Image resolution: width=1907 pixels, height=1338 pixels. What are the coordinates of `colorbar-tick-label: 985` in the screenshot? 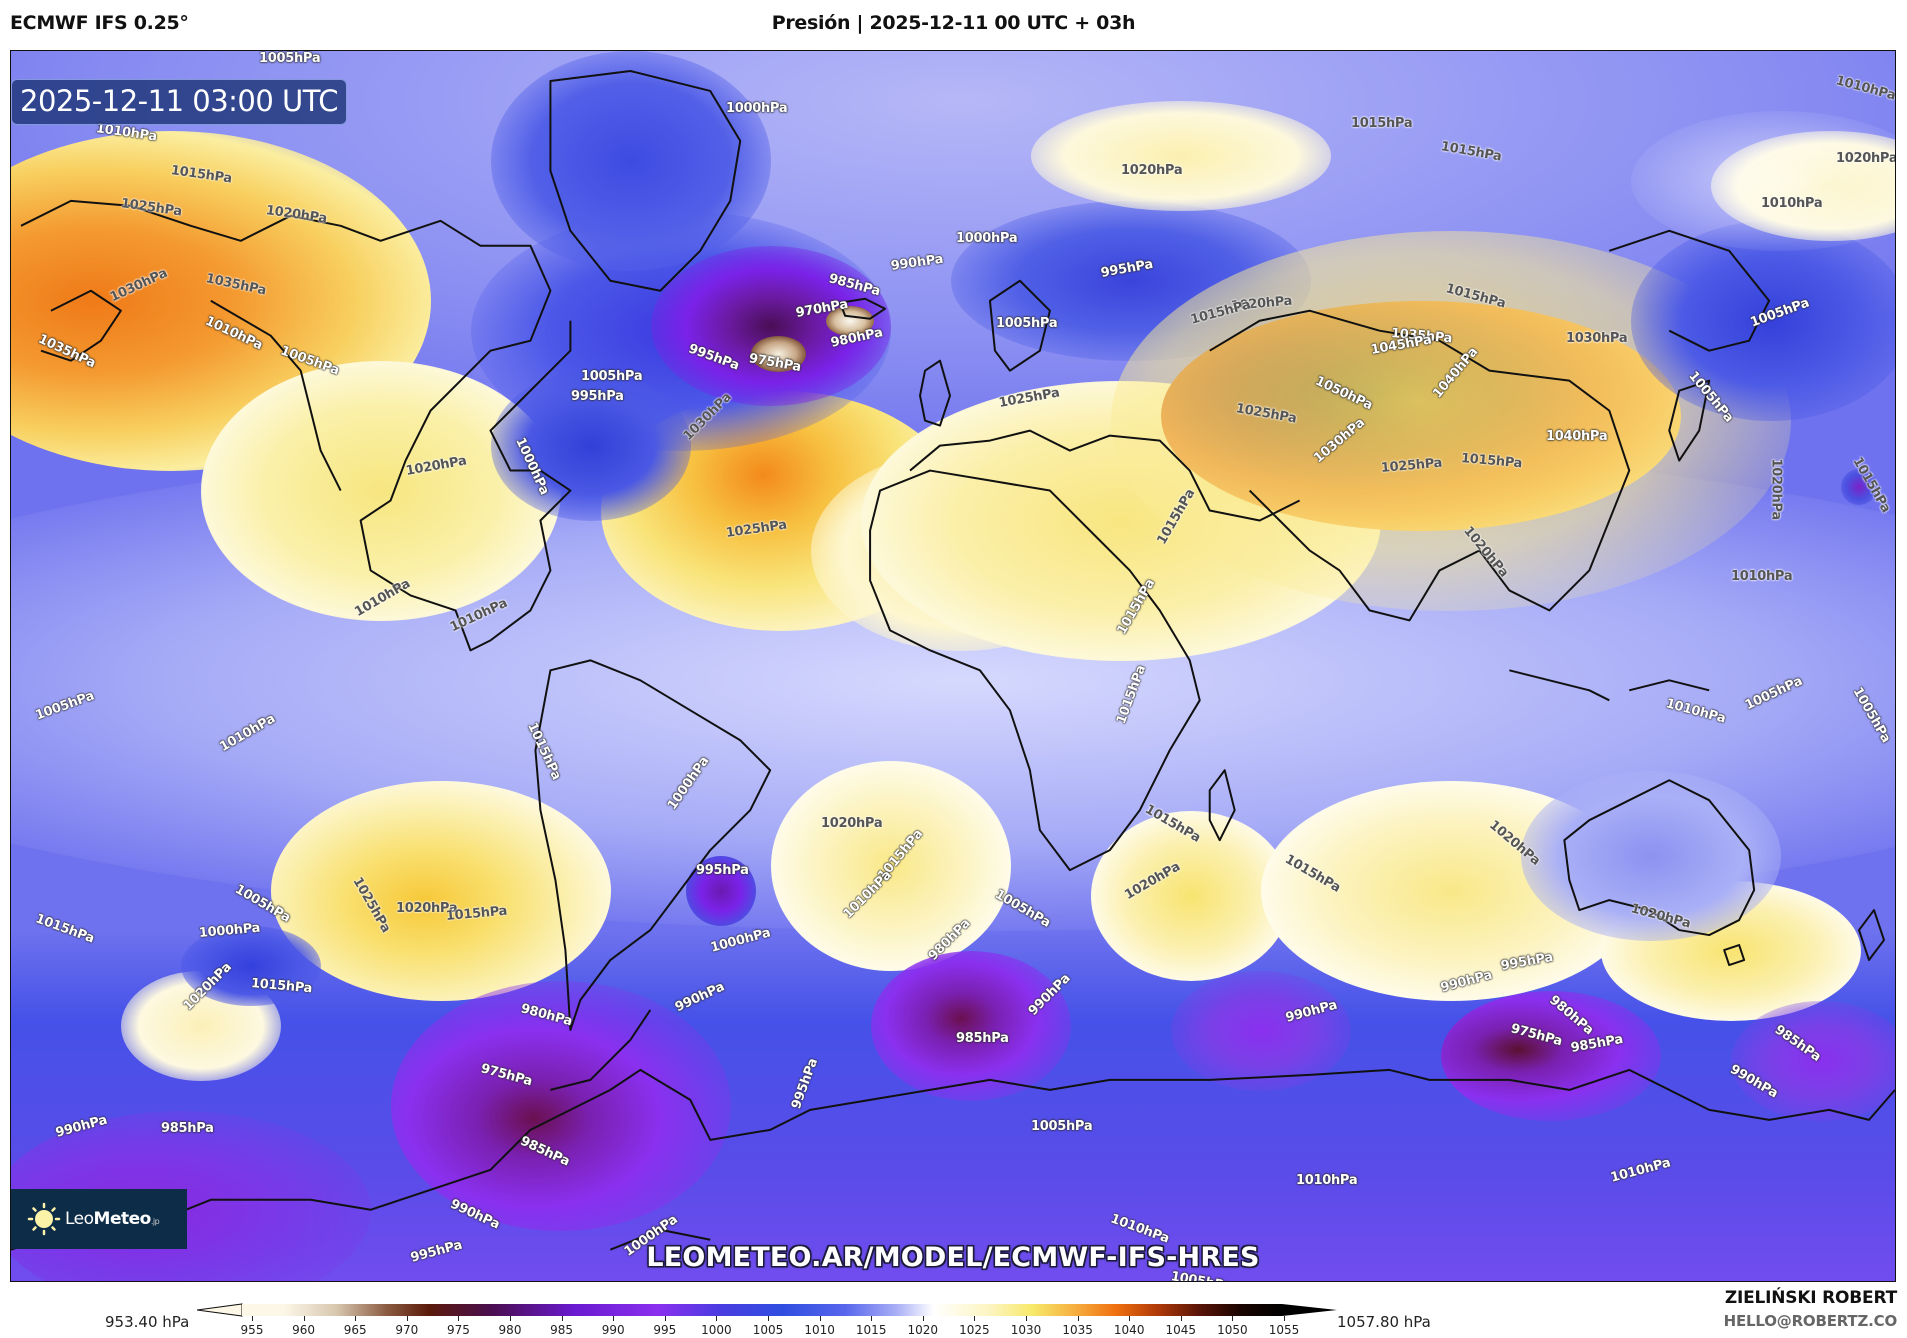 It's located at (562, 1330).